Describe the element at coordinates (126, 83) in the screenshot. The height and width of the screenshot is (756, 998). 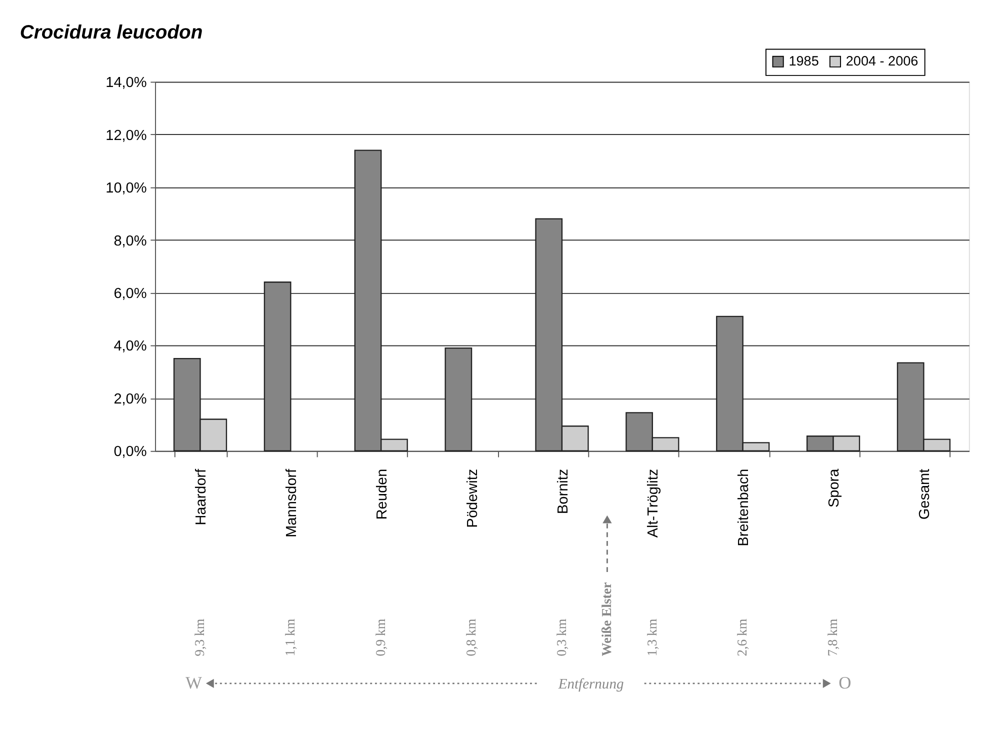
I see `y-tick-label: 14,0%` at that location.